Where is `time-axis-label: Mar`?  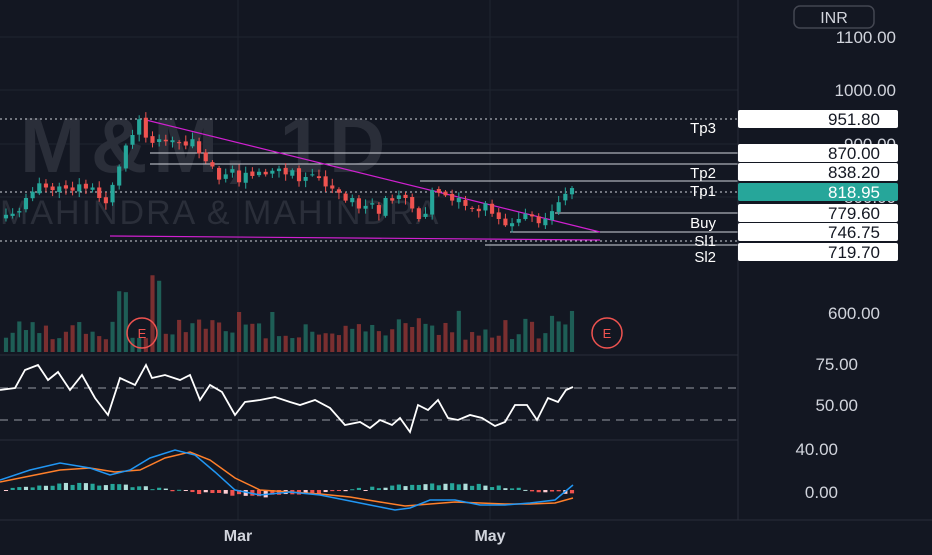 time-axis-label: Mar is located at coordinates (238, 536).